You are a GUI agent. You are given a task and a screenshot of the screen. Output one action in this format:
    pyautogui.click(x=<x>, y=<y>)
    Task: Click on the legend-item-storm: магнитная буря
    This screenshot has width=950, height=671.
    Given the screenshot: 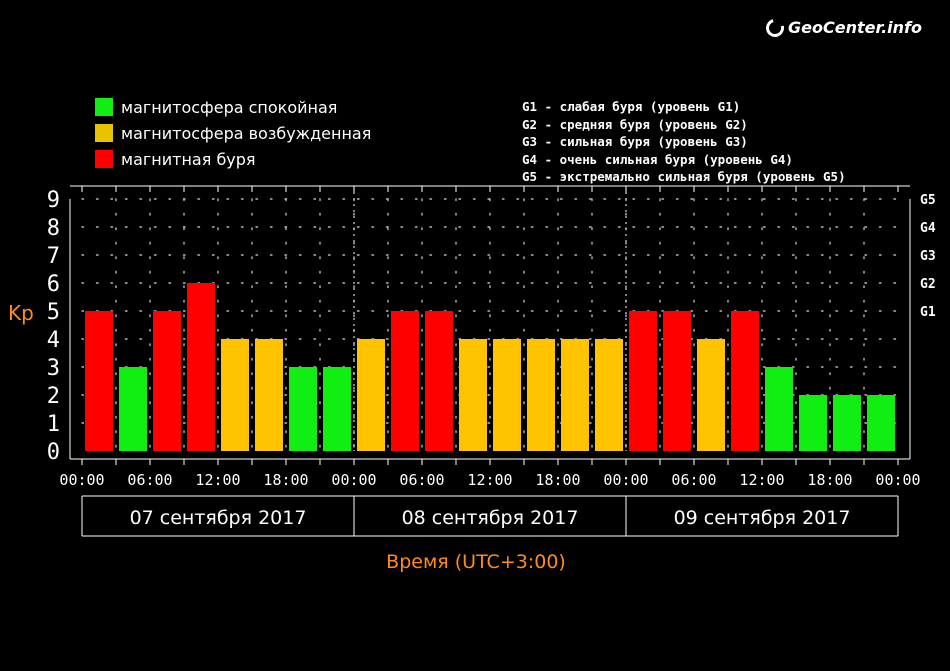 What is the action you would take?
    pyautogui.click(x=175, y=159)
    